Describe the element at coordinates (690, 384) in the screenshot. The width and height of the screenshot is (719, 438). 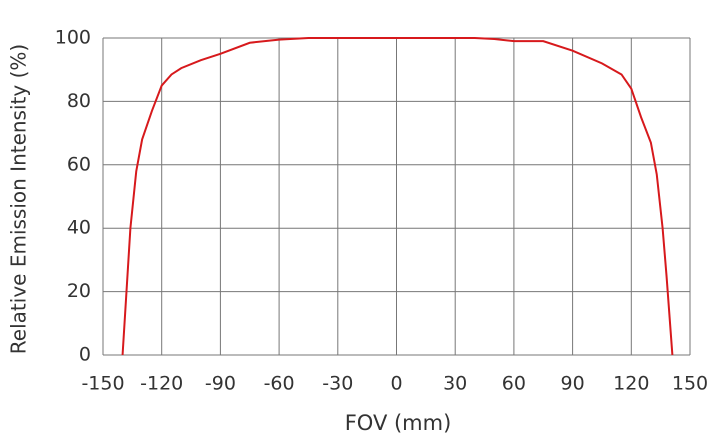
I see `x-tick-label: 150` at that location.